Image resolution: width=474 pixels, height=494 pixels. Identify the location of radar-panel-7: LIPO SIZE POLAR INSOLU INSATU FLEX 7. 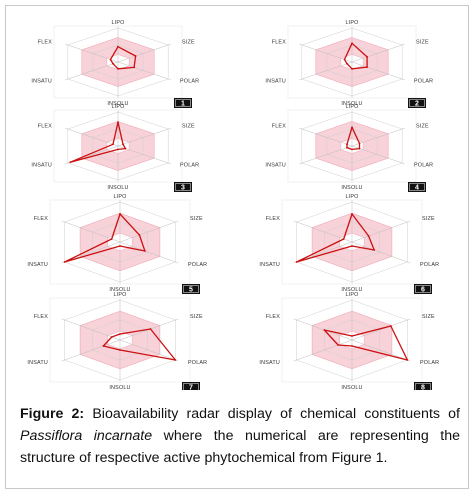
(117, 341).